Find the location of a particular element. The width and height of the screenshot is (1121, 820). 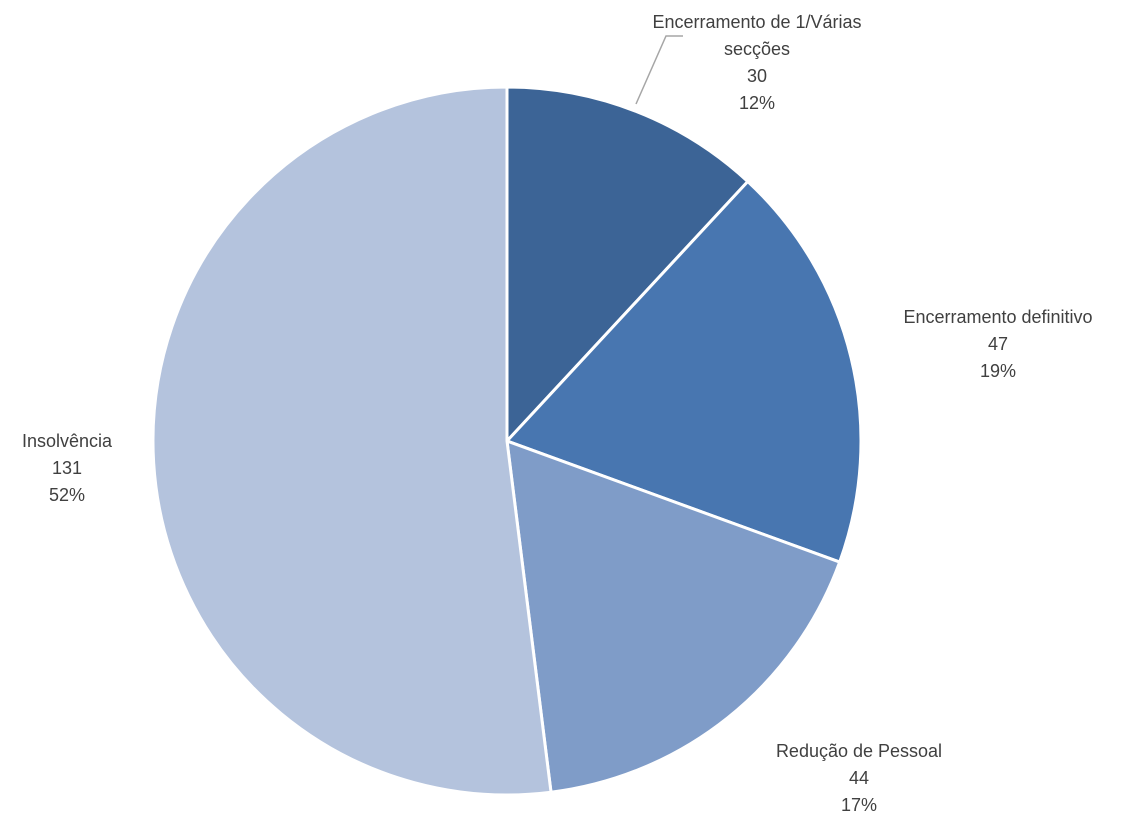

pie-slice-encerramento-de-1-varias-seccoes is located at coordinates (627, 265).